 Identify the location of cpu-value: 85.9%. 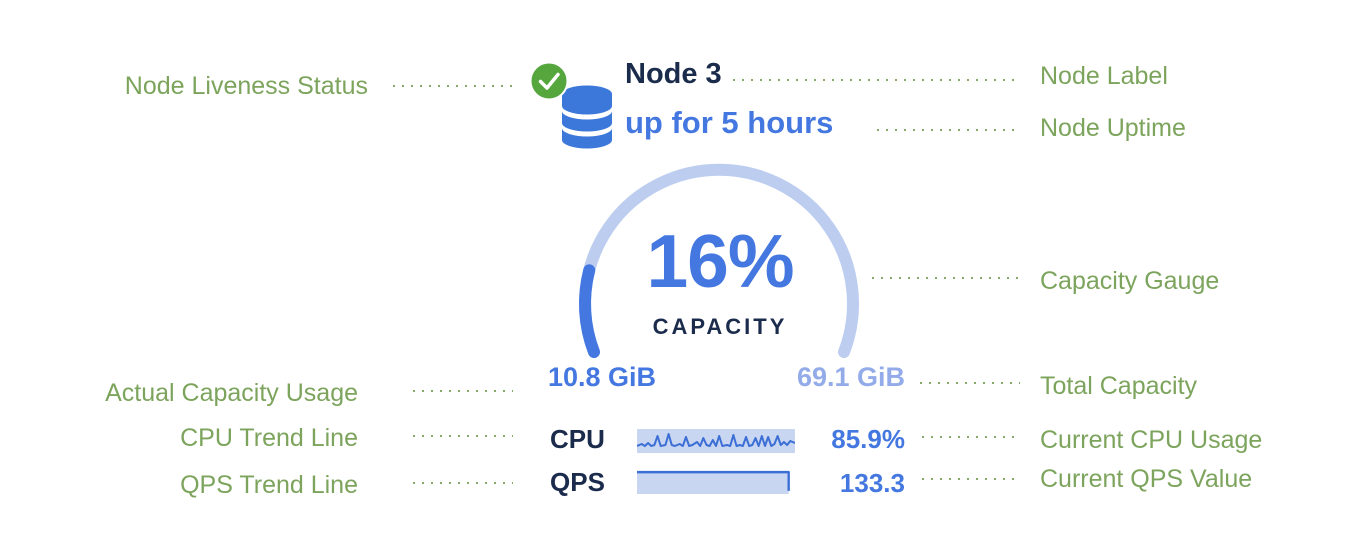
(868, 439).